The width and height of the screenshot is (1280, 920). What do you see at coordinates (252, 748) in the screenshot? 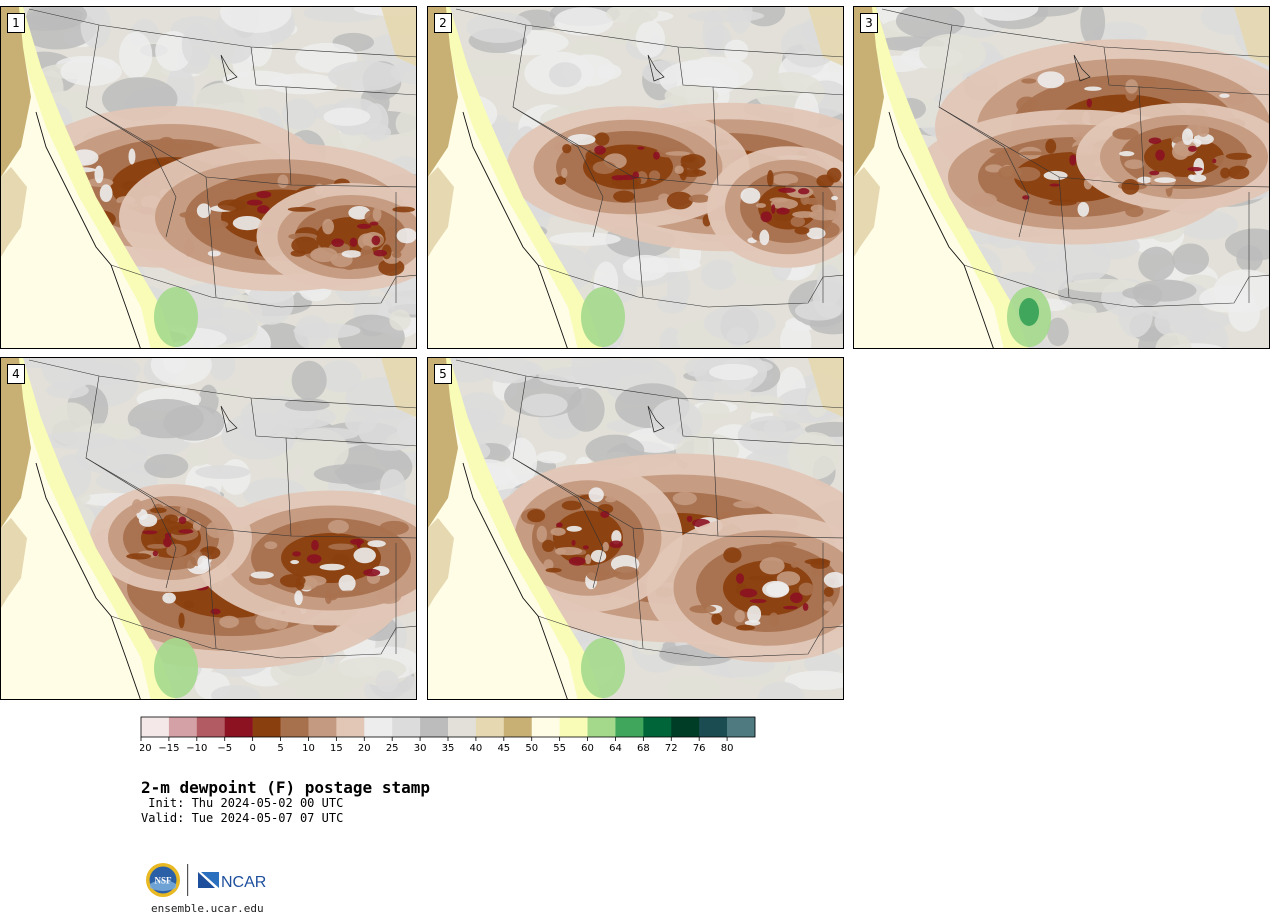
I see `colorbar-tick-label: 0` at bounding box center [252, 748].